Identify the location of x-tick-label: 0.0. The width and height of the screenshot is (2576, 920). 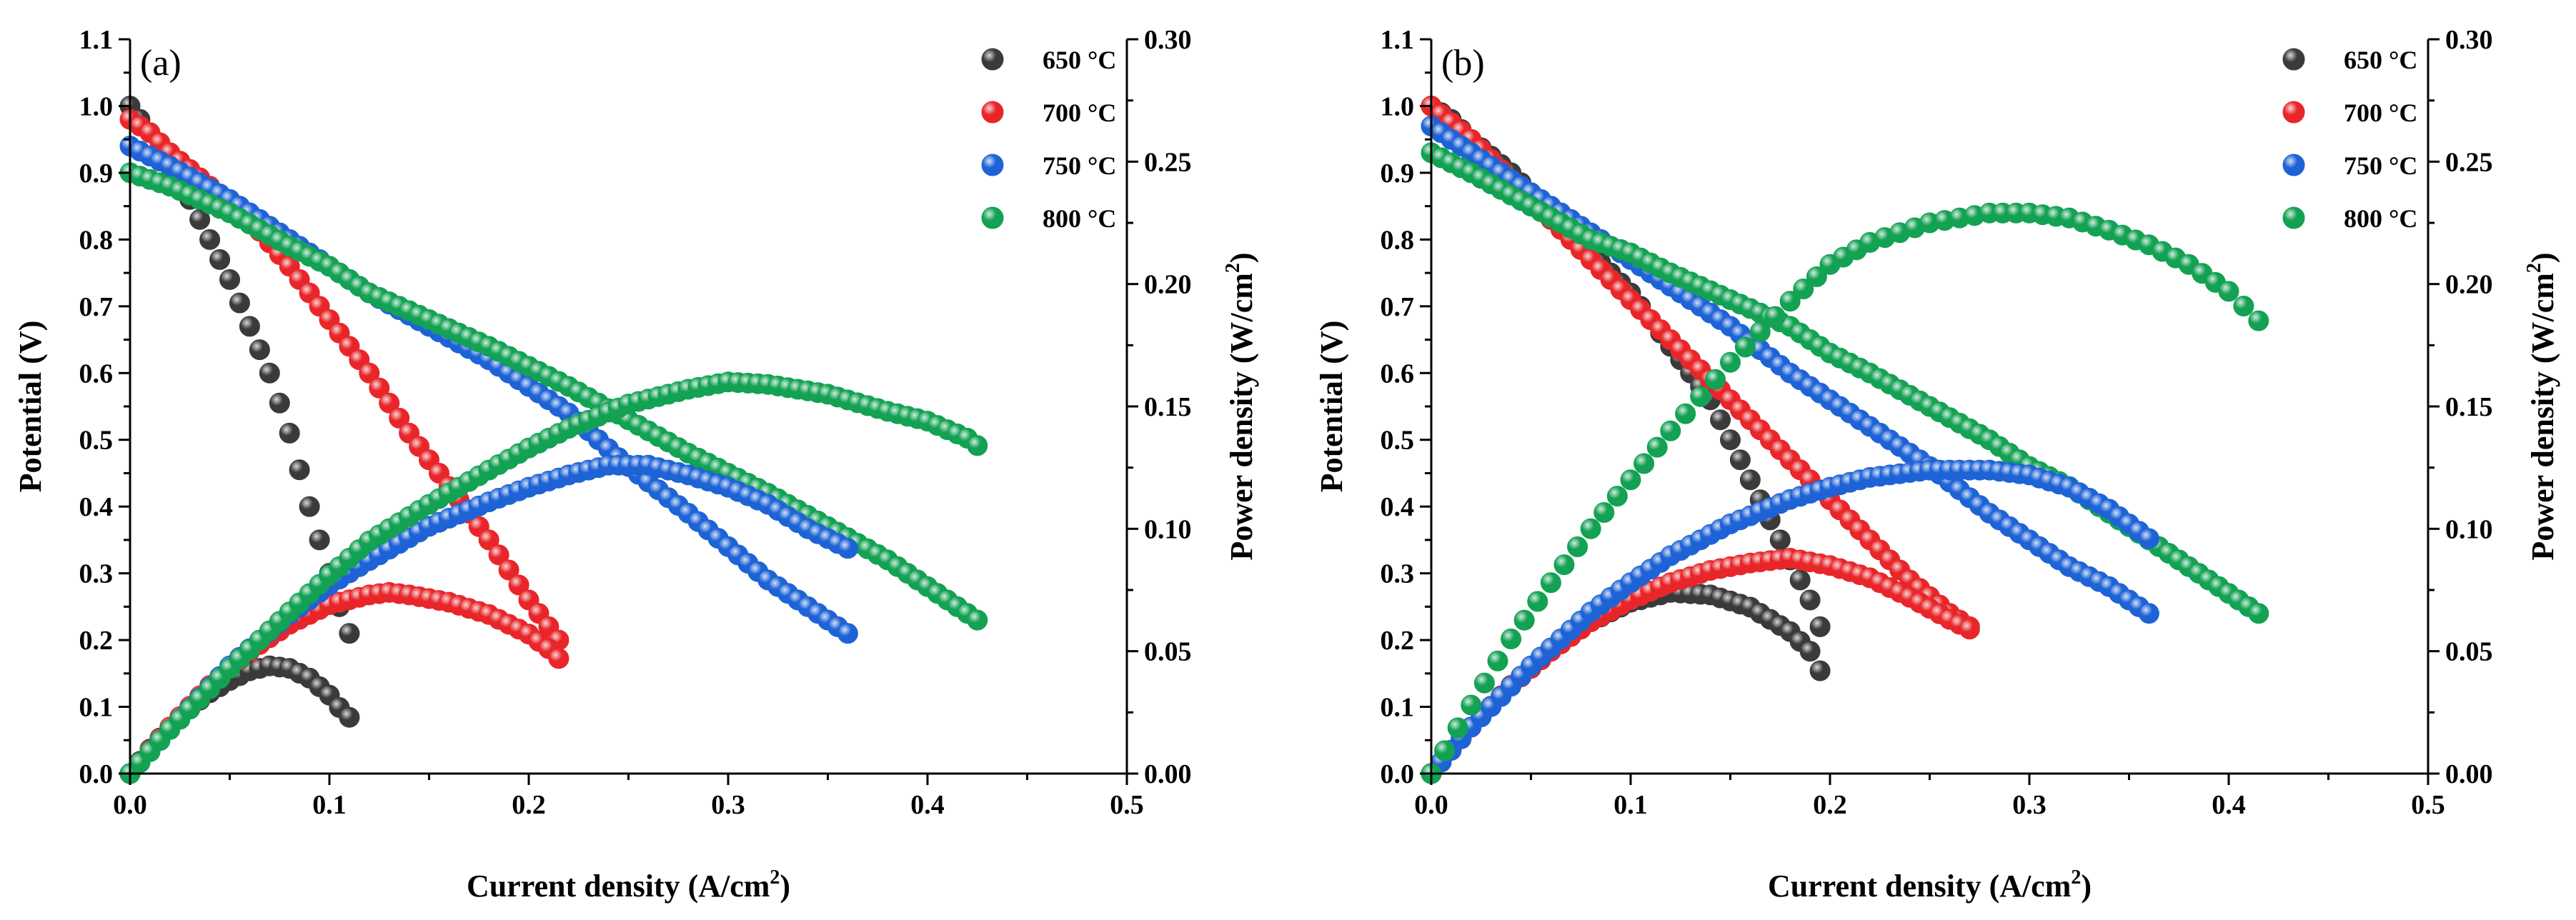
(1431, 805).